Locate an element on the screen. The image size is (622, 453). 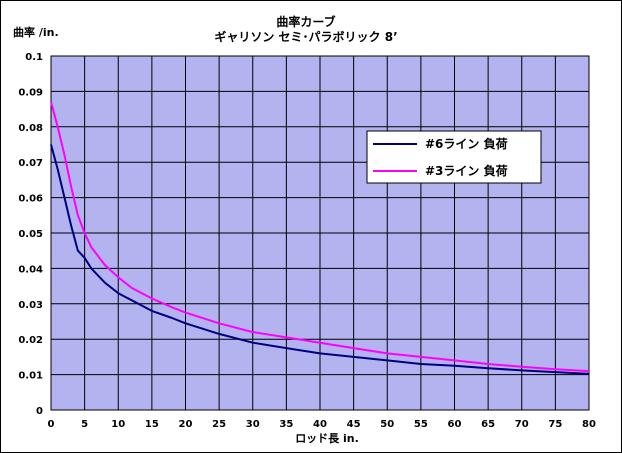
x-tick-label: 30 is located at coordinates (253, 424).